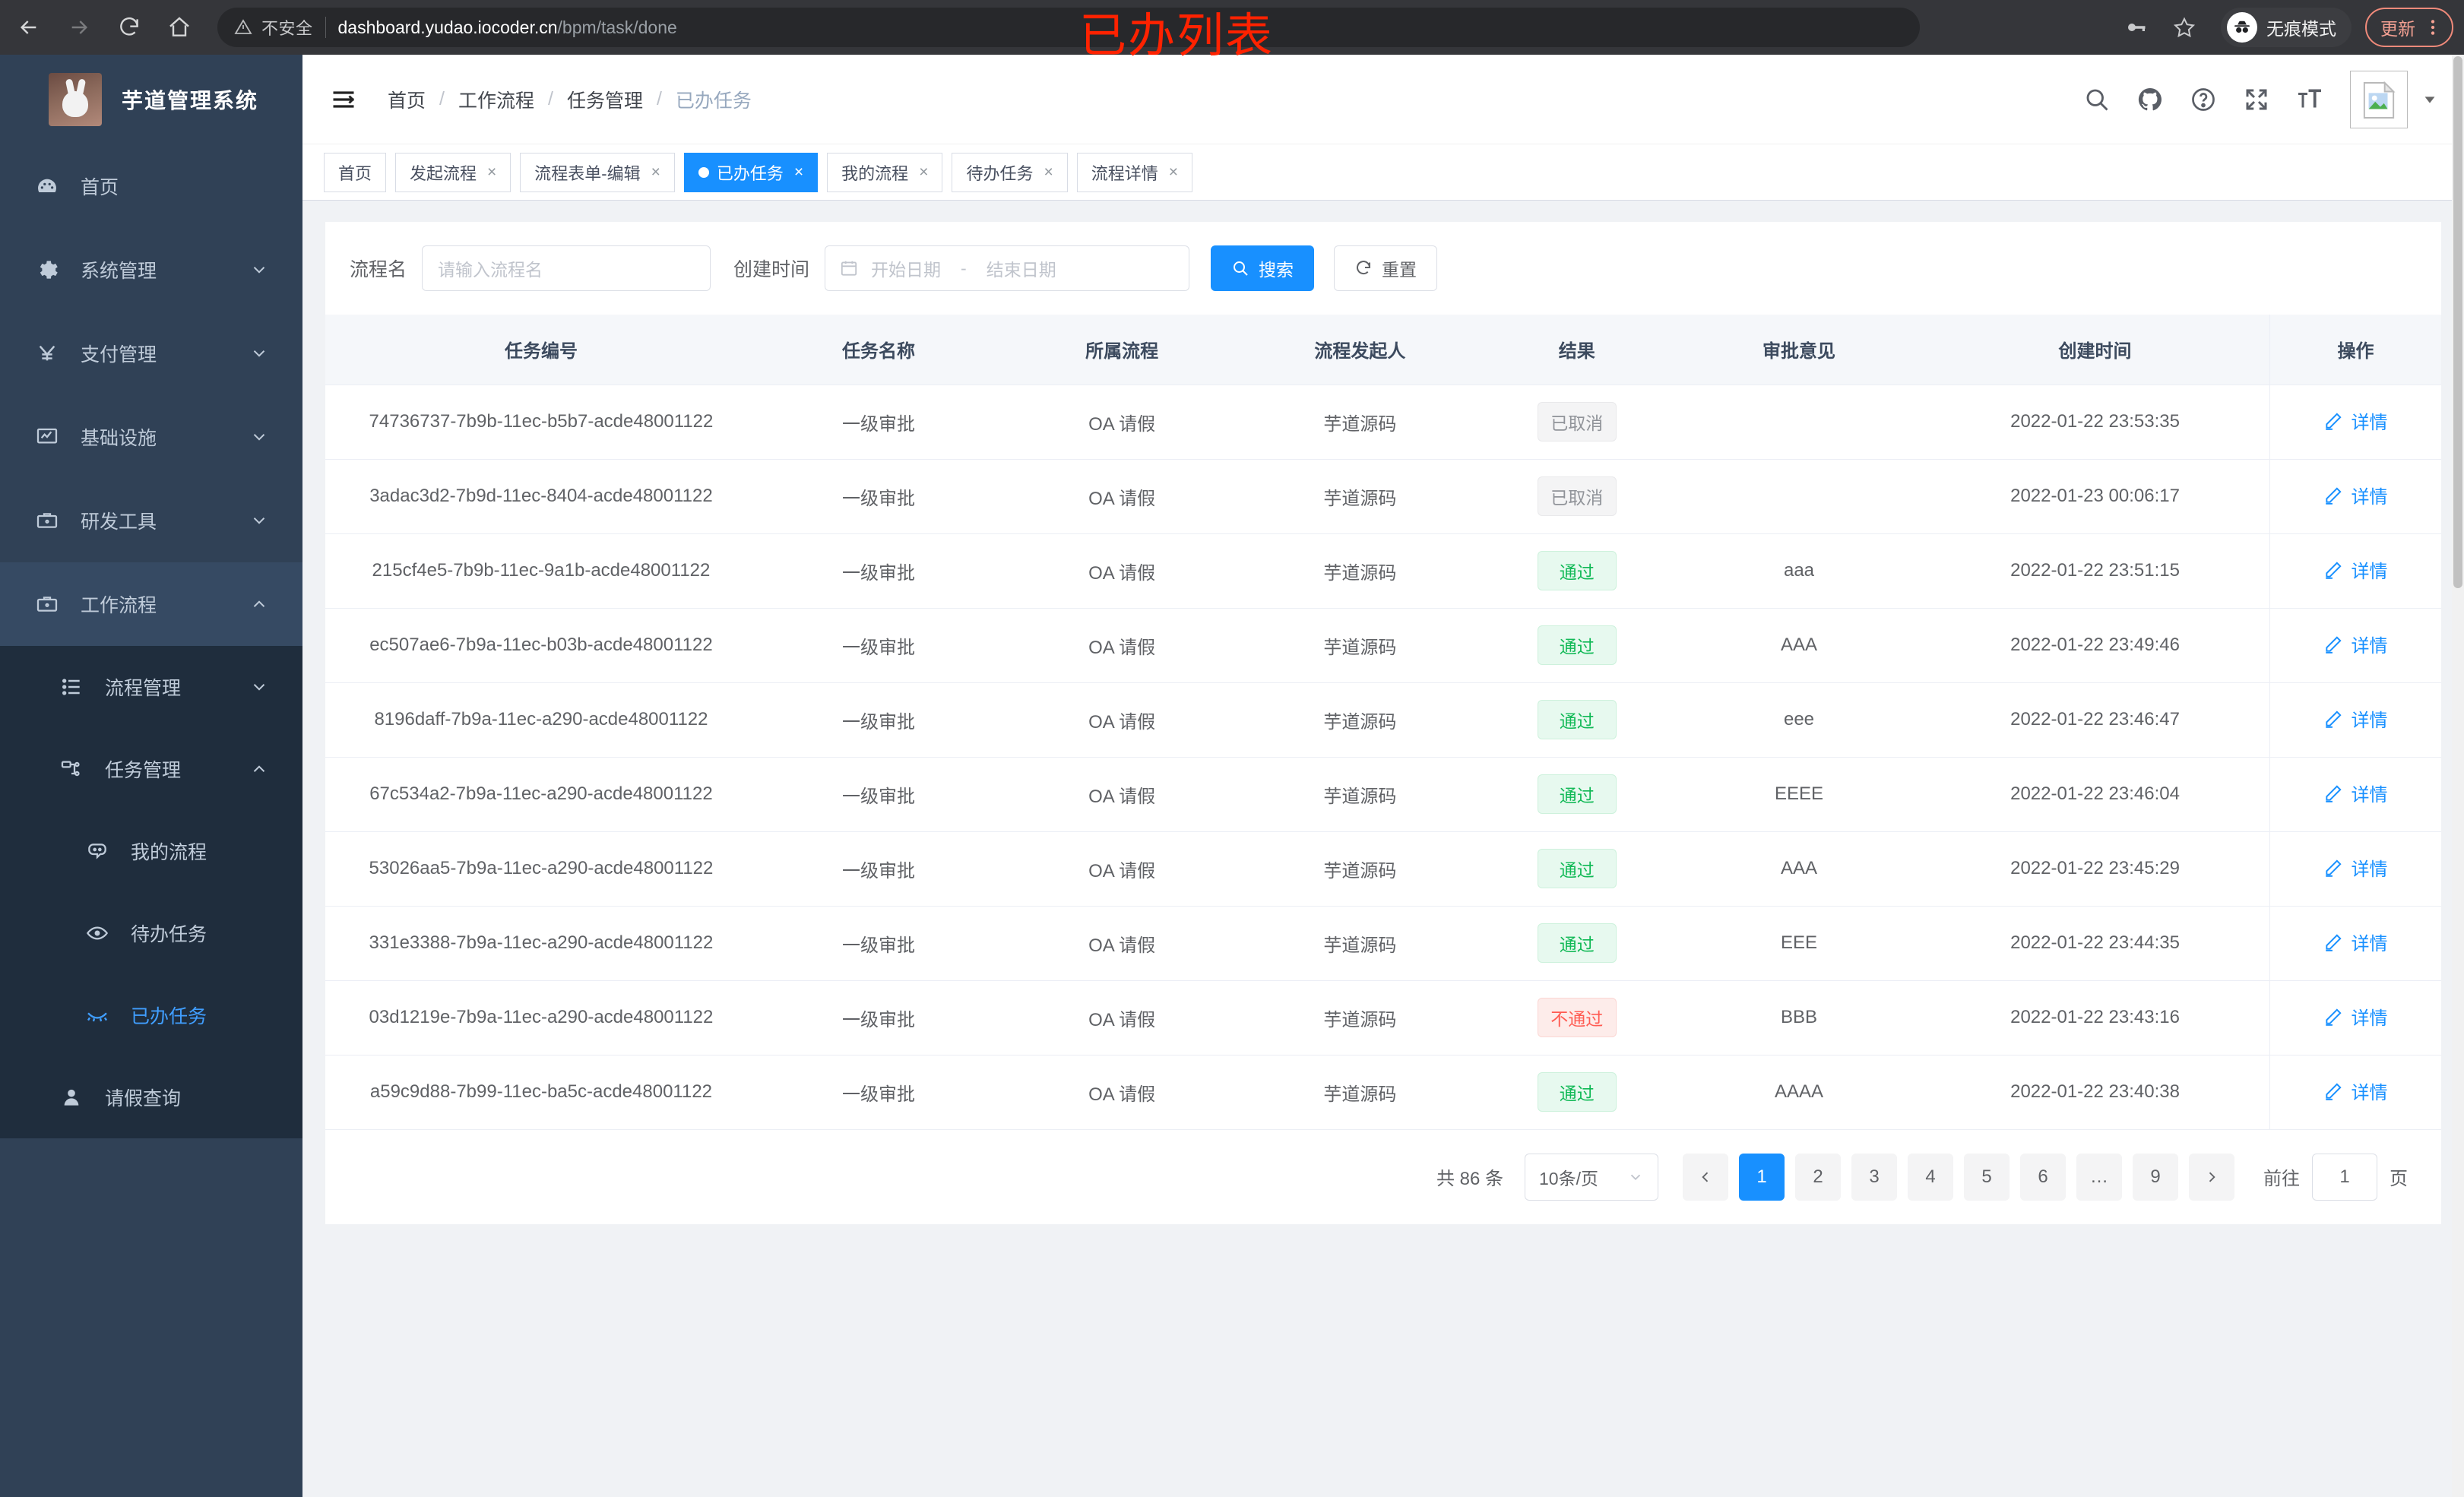 The height and width of the screenshot is (1497, 2464). I want to click on forward-icon, so click(79, 28).